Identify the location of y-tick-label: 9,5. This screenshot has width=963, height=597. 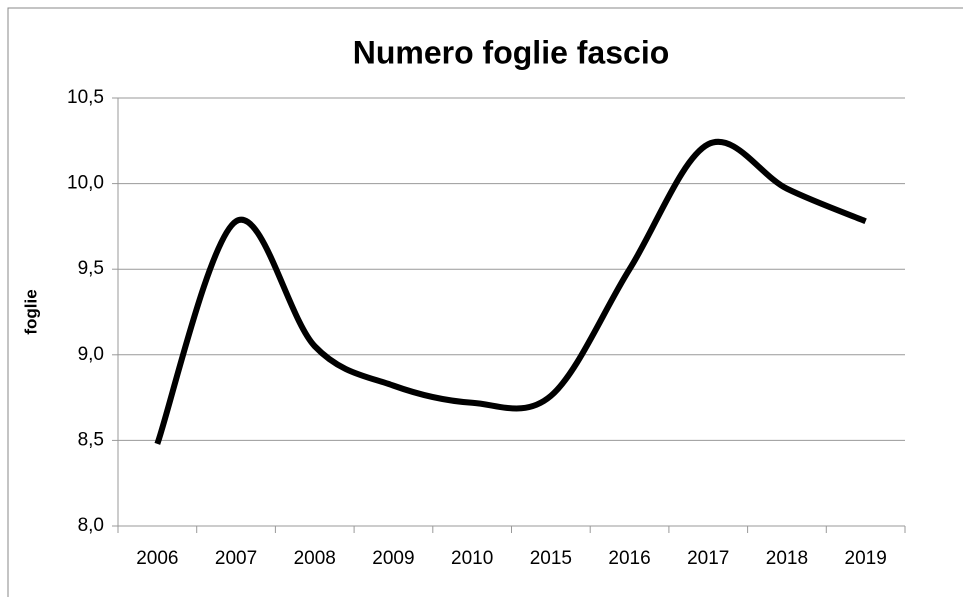
(91, 268).